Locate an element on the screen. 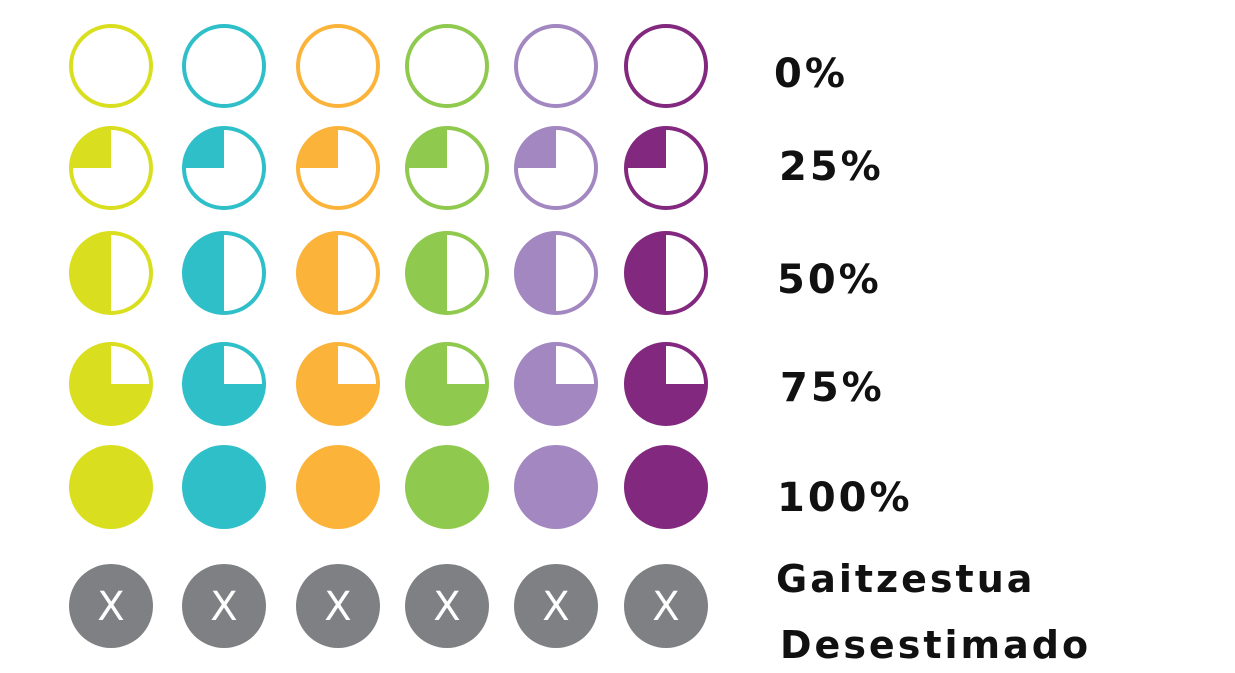 This screenshot has width=1235, height=673. label-rejected-spanish: Desestimado is located at coordinates (936, 645).